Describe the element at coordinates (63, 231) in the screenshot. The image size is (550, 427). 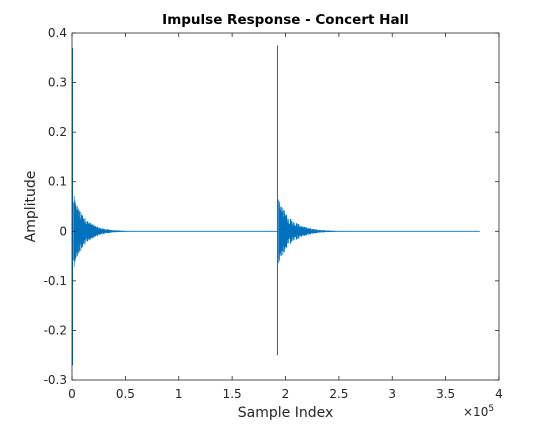
I see `y-tick-label: 0` at that location.